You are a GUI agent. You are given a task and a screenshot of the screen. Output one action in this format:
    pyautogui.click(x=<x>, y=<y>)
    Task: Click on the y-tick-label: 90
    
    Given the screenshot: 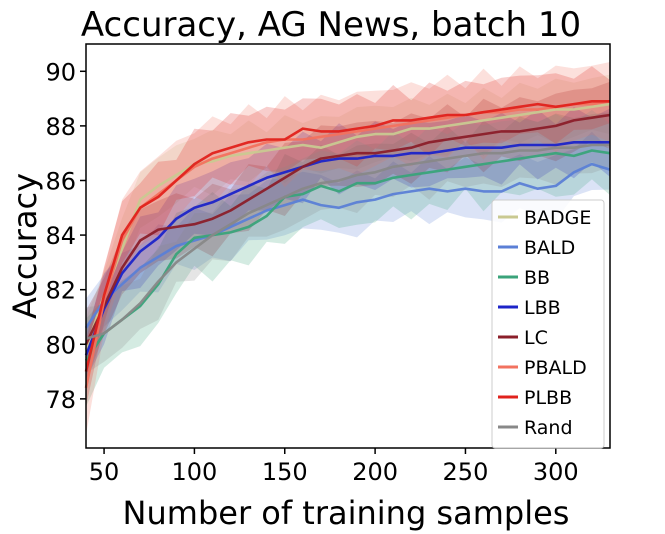 What is the action you would take?
    pyautogui.click(x=60, y=72)
    